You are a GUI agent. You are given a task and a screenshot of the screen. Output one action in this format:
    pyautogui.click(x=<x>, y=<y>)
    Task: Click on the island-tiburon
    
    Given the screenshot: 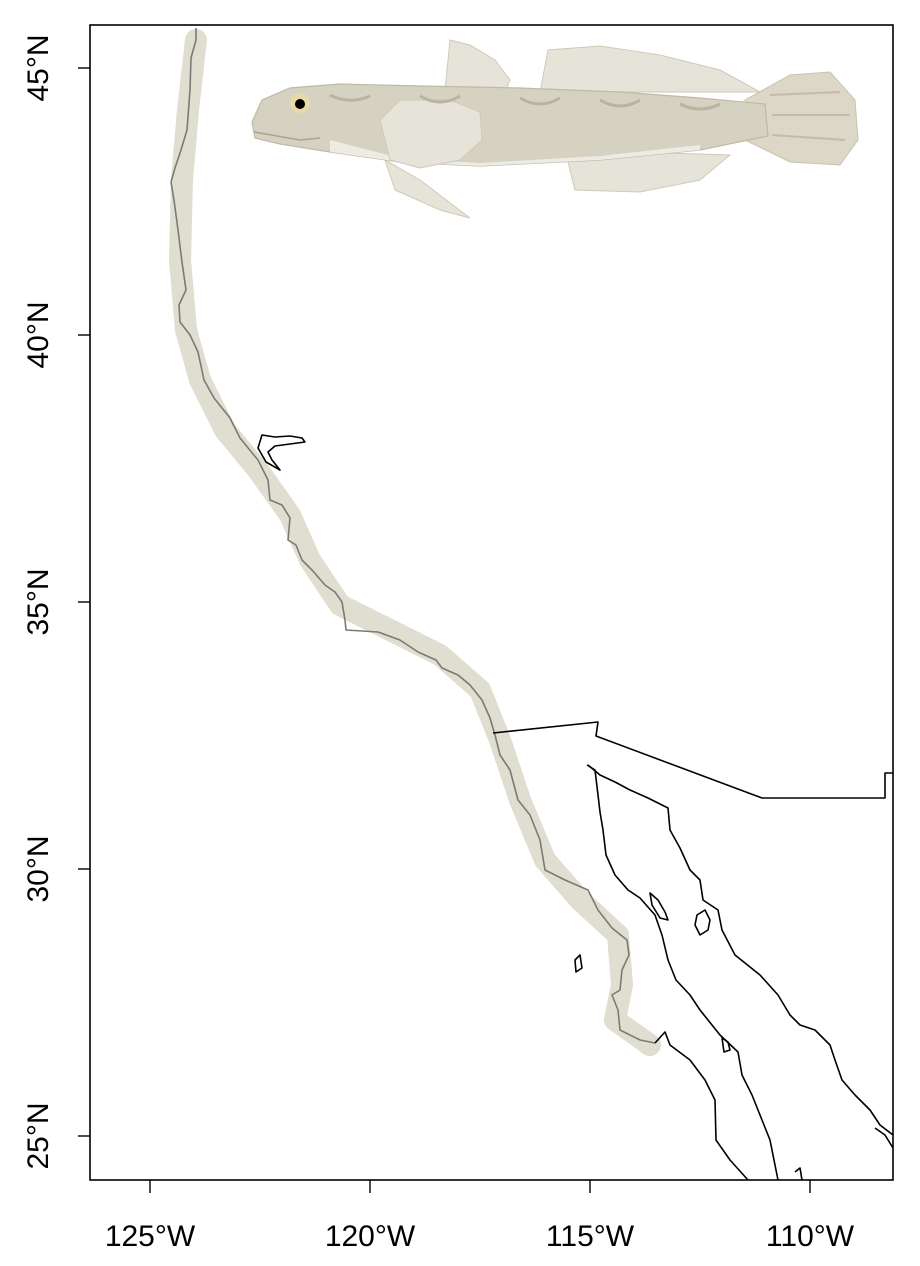 What is the action you would take?
    pyautogui.click(x=702, y=922)
    